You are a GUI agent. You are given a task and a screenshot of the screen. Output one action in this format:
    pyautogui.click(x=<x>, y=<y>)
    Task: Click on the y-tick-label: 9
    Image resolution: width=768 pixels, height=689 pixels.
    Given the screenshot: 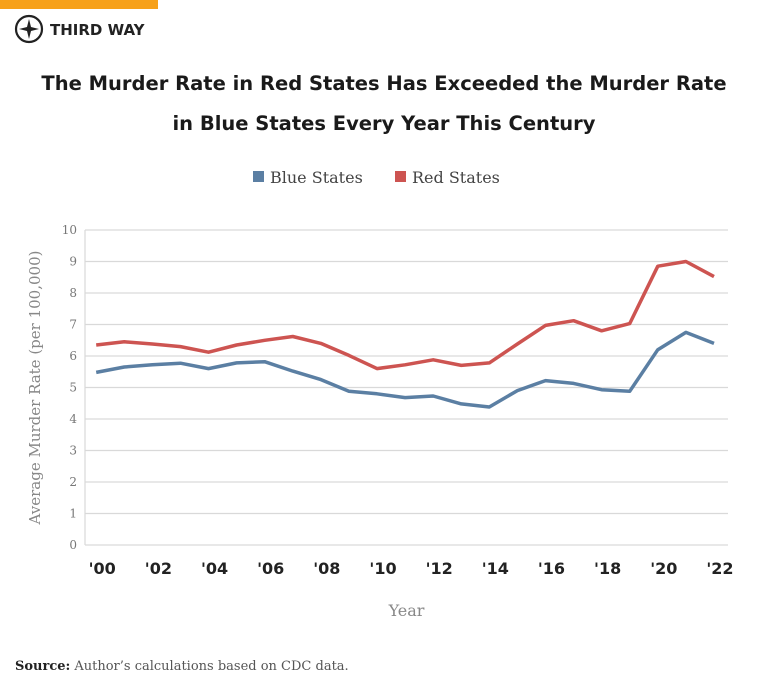 What is the action you would take?
    pyautogui.click(x=73, y=262)
    